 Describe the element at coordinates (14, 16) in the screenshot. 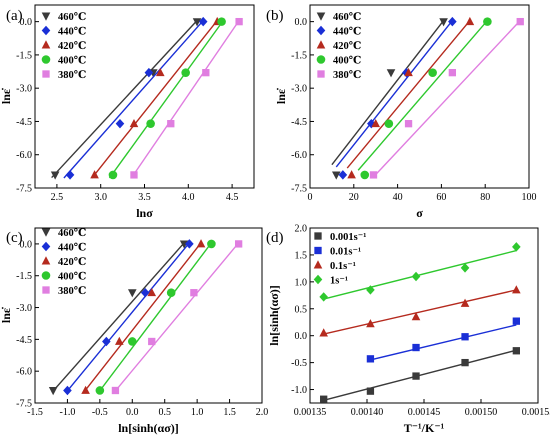

I see `panel-label: (a)` at that location.